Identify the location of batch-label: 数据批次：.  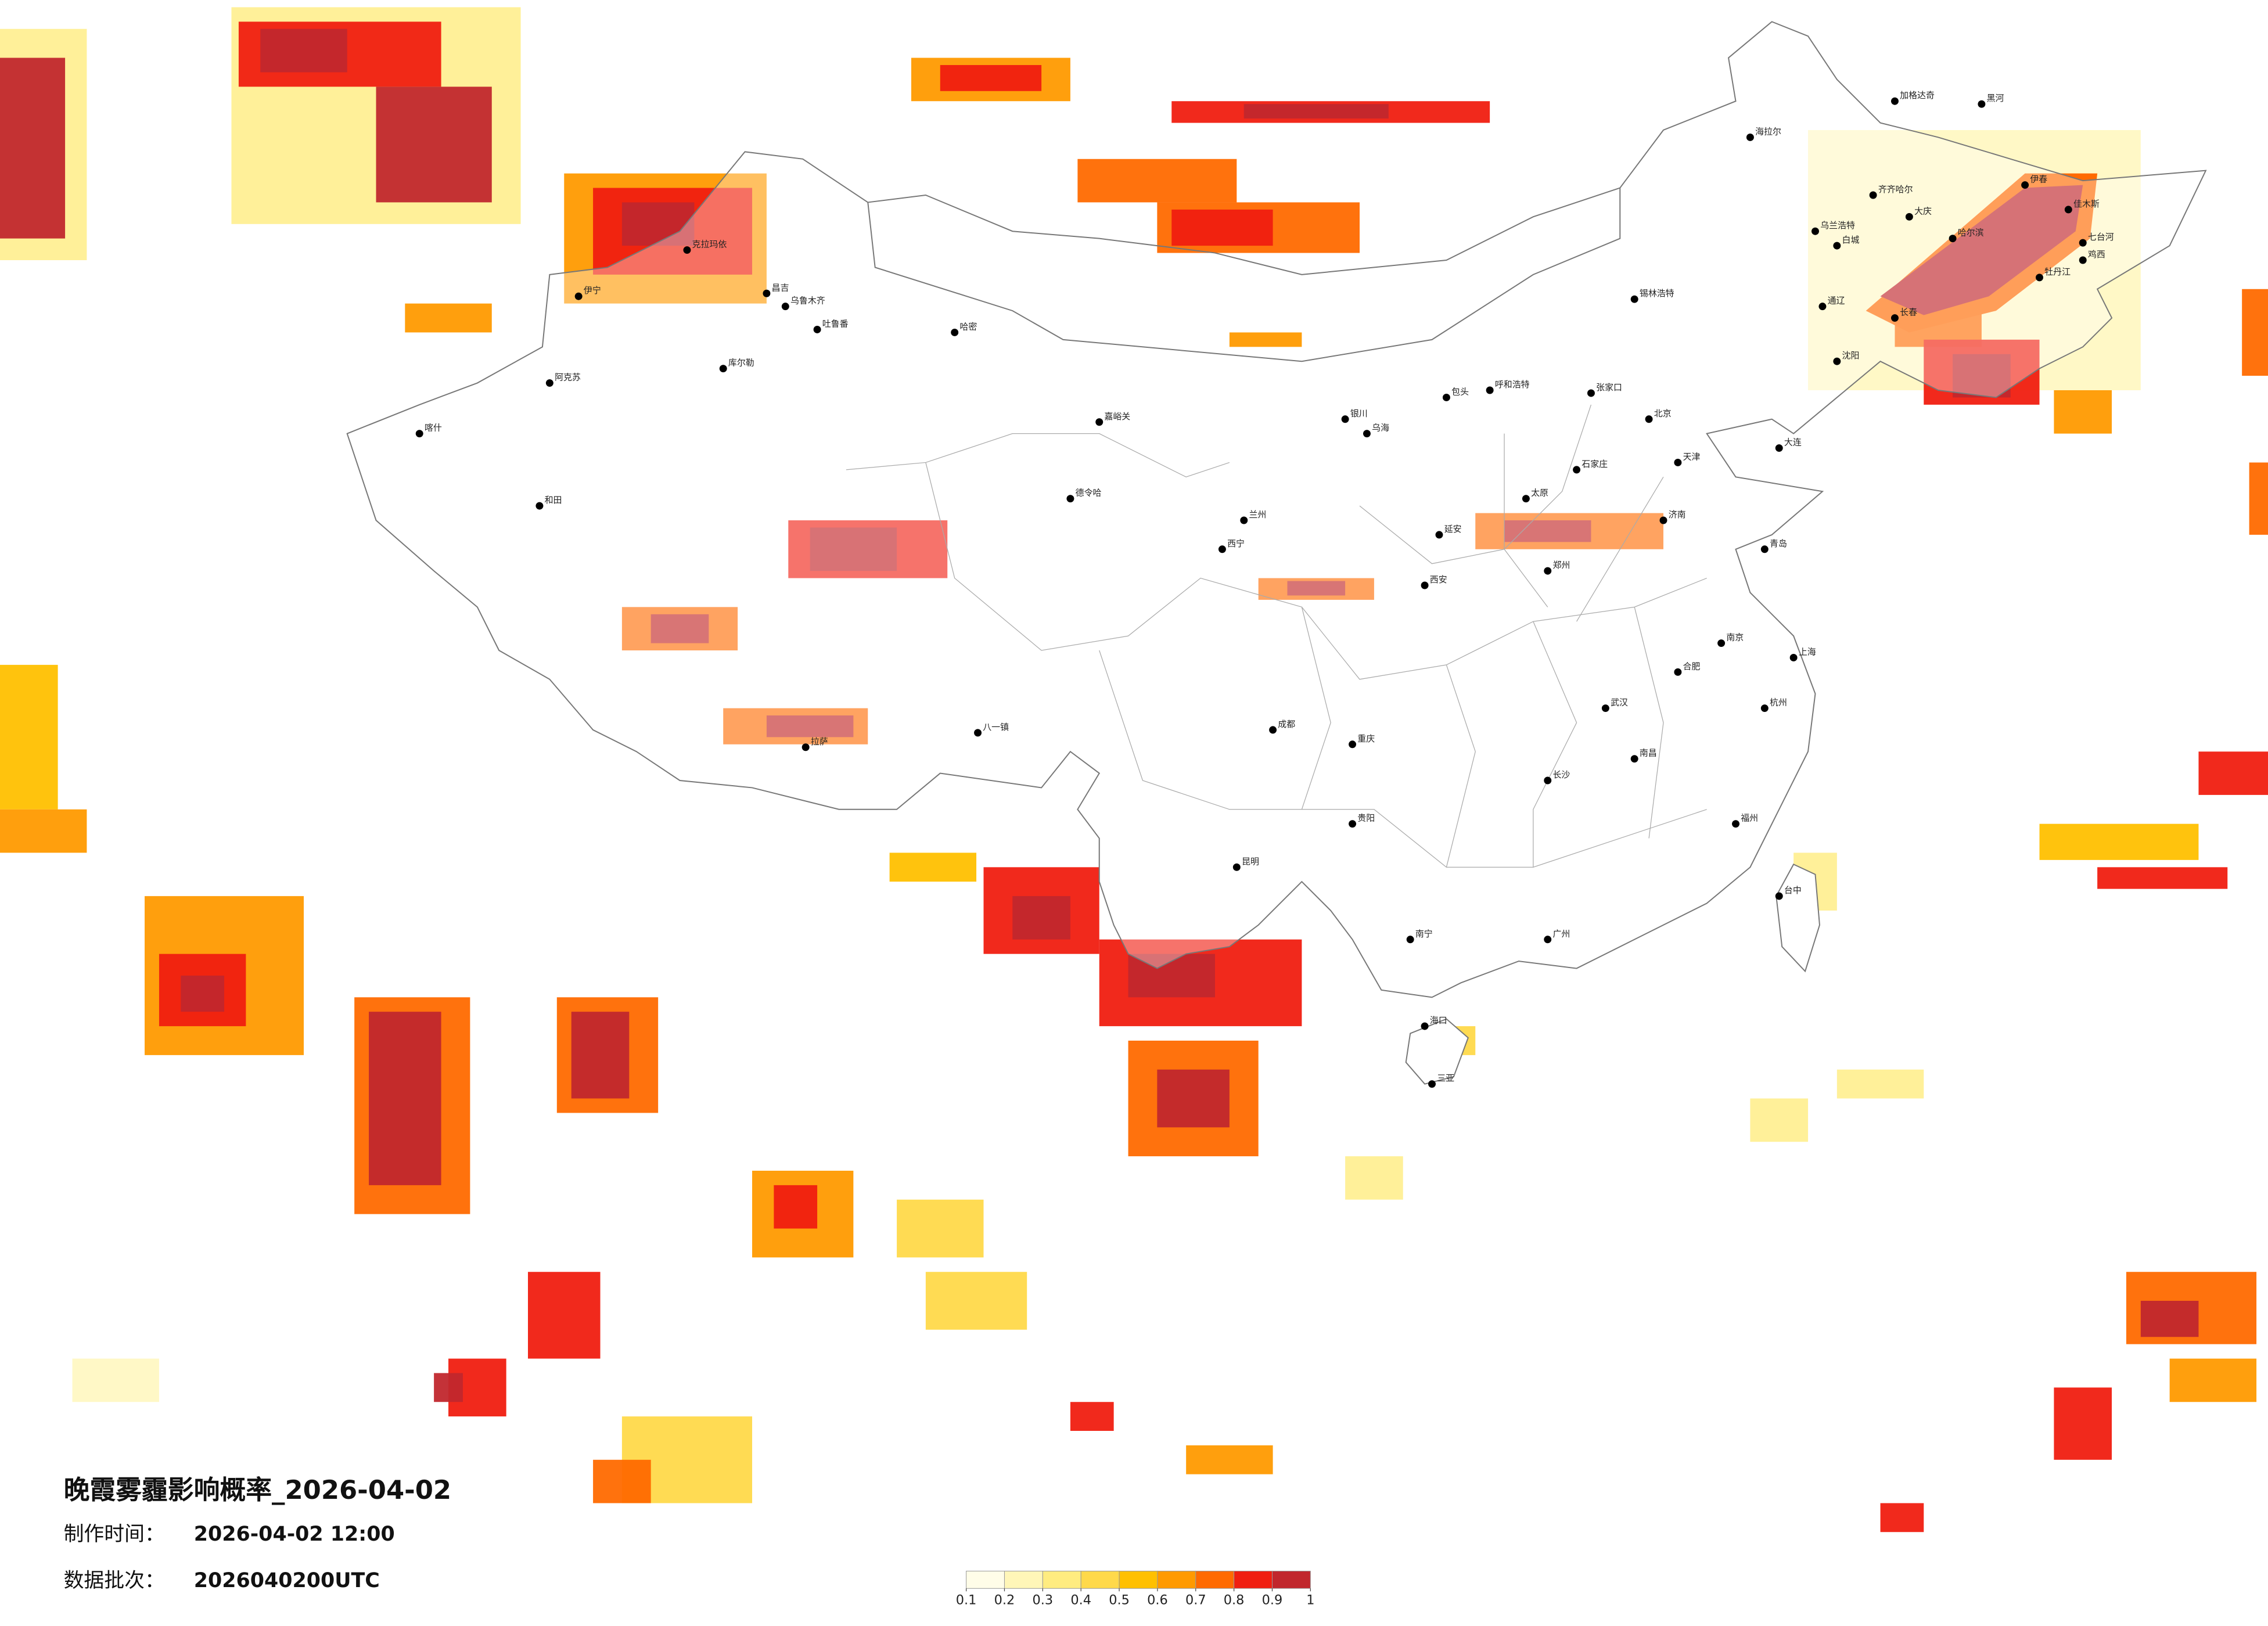
(114, 1581).